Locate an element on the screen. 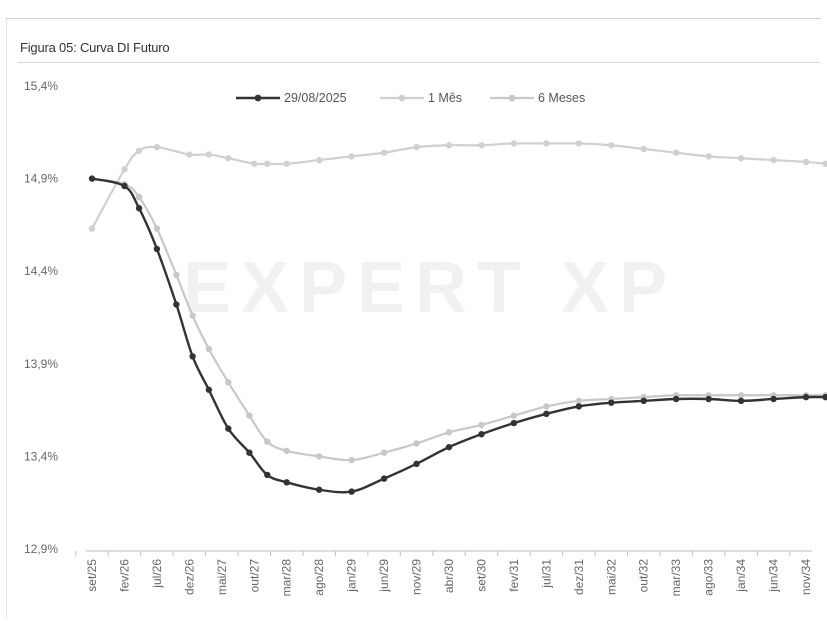 This screenshot has width=827, height=621. x-tick-label: jan/34 is located at coordinates (741, 576).